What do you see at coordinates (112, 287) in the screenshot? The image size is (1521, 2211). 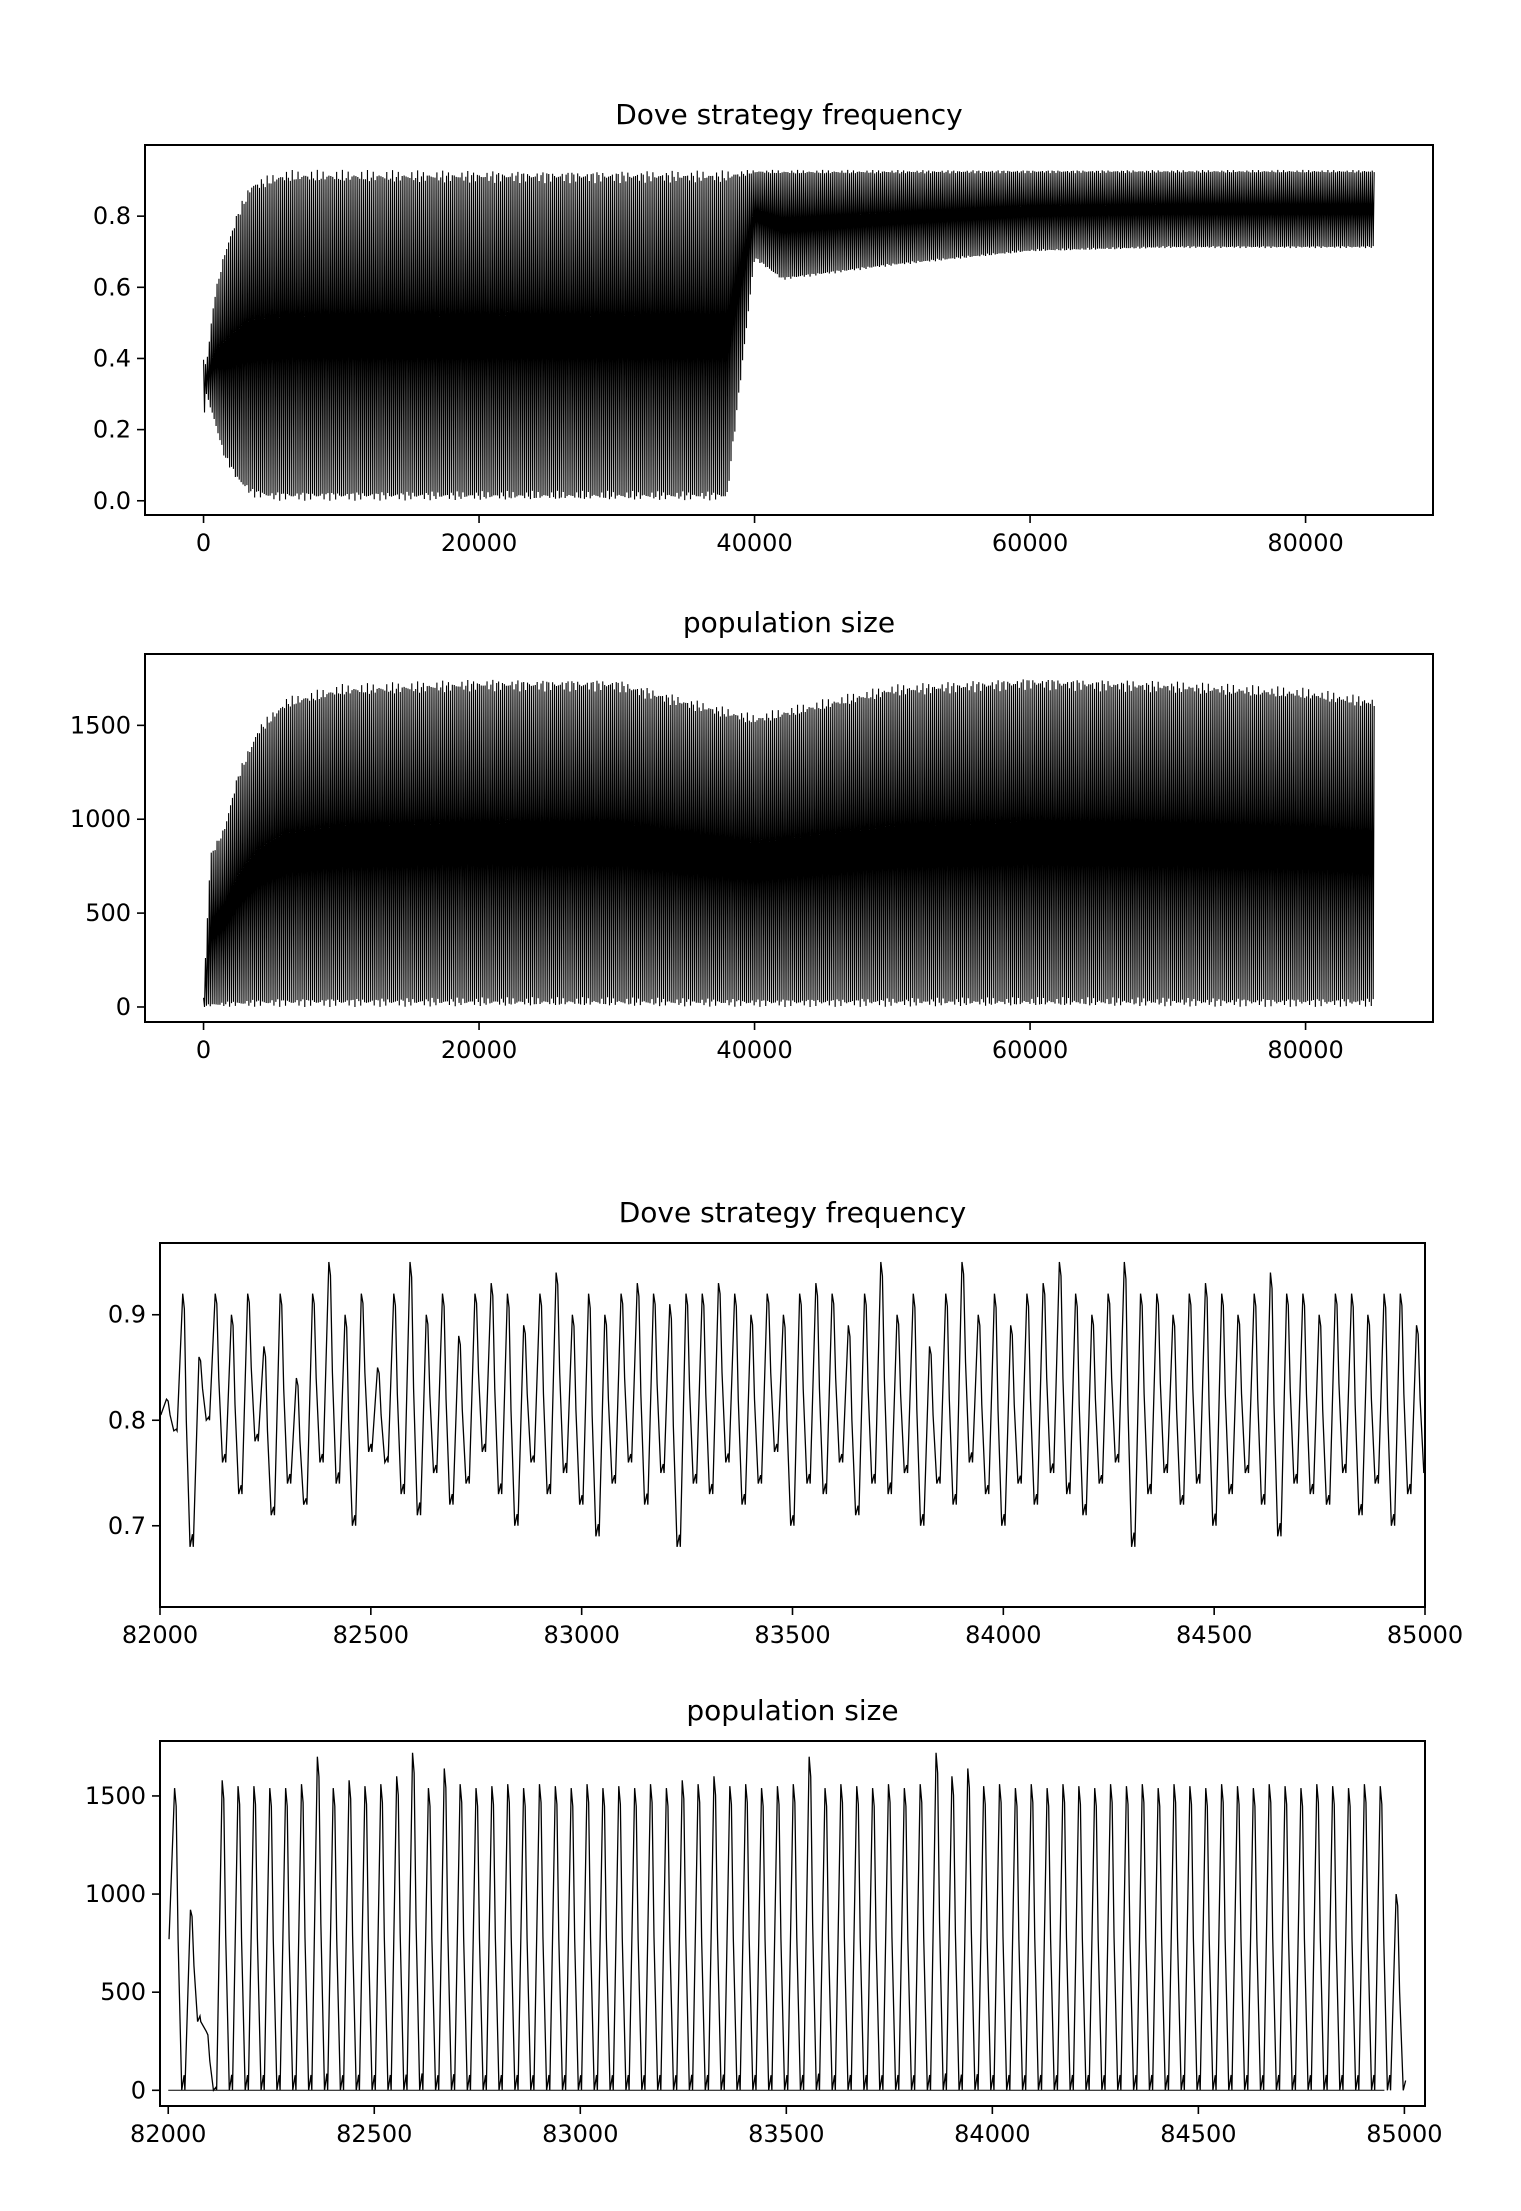 I see `y-tick-label: 0.6` at bounding box center [112, 287].